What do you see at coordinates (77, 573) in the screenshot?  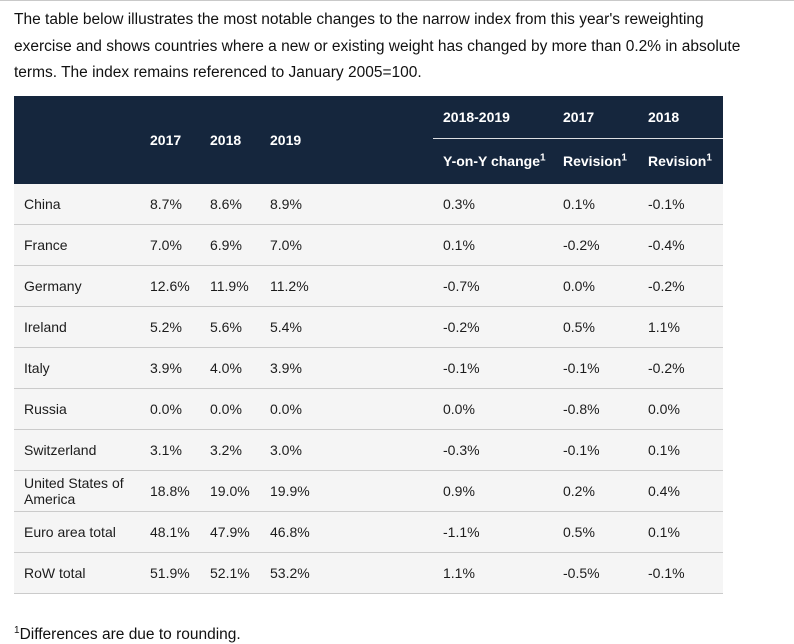 I see `country-cell: RoW total` at bounding box center [77, 573].